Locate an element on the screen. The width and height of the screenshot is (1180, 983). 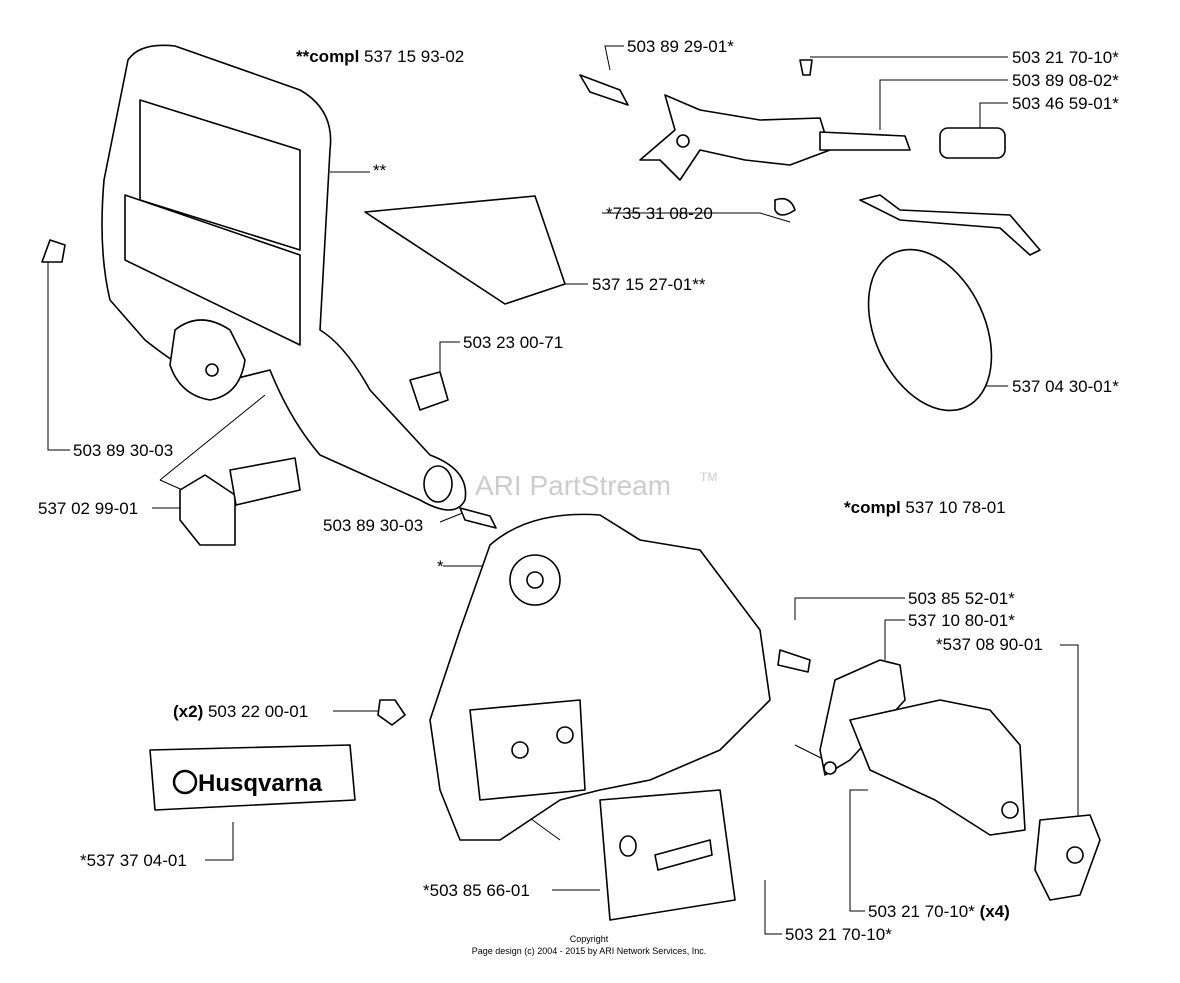
label-text: 503 21 70-10* is located at coordinates (921, 911).